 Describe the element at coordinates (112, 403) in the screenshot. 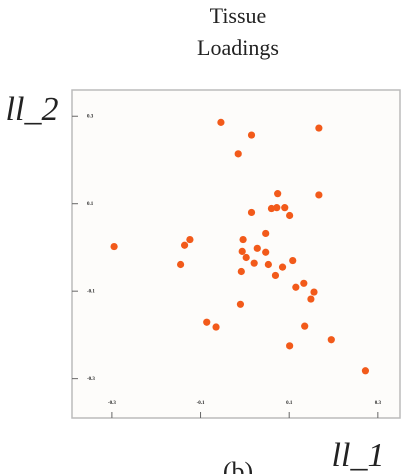

I see `x-tick-label: -0.3` at that location.